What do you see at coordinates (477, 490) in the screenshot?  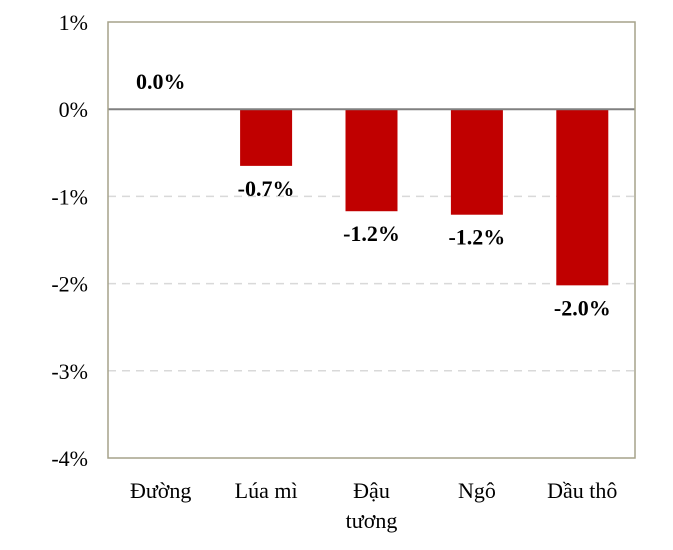 I see `x-category-label: Ngô` at bounding box center [477, 490].